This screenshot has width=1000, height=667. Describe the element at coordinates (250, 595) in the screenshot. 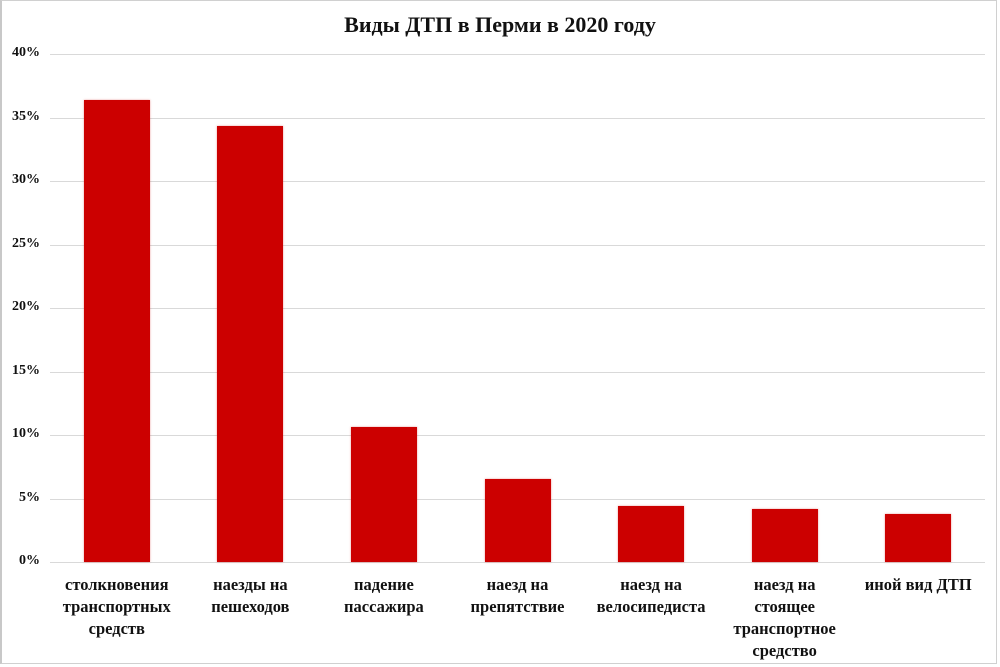

I see `x-tick-label: наезды на пешеходов` at that location.